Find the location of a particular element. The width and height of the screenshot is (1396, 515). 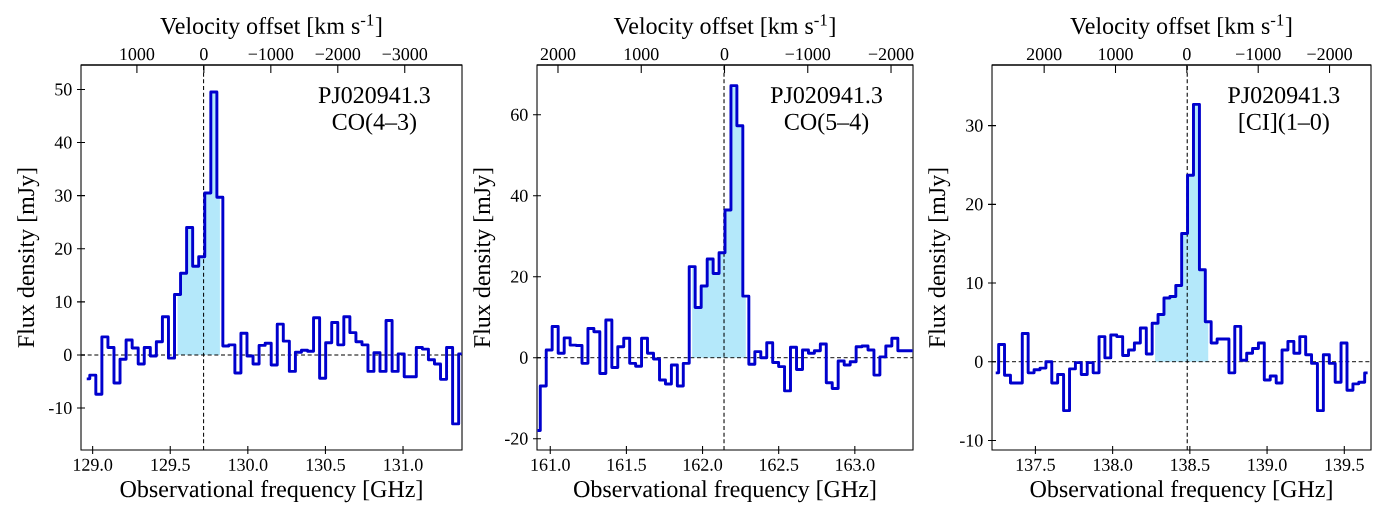

x-tick-label: 137.5 is located at coordinates (1035, 464).